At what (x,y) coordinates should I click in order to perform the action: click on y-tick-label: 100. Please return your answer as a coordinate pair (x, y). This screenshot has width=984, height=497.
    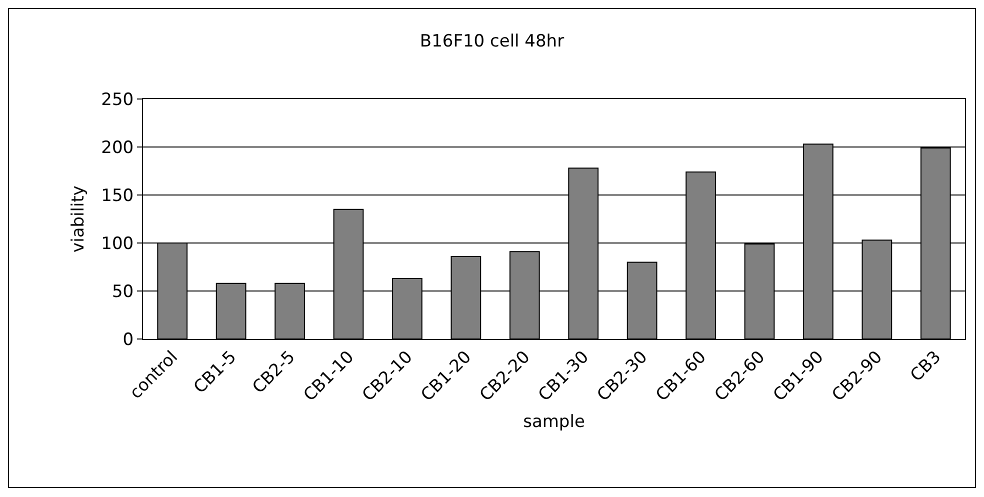
    Looking at the image, I should click on (117, 244).